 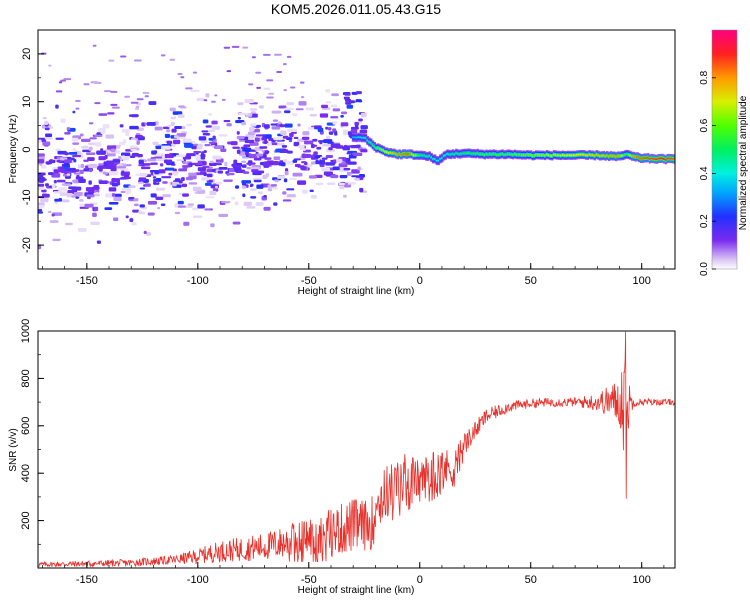 What do you see at coordinates (704, 77) in the screenshot?
I see `colorbar-tick-label: 0.8` at bounding box center [704, 77].